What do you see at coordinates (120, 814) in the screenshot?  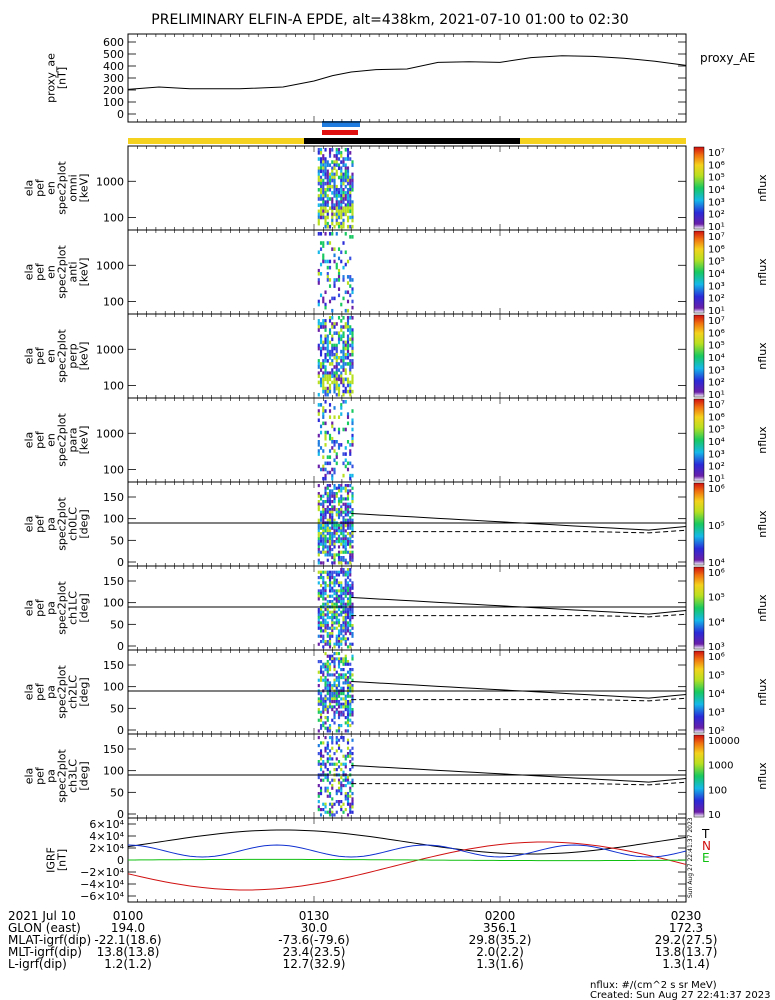 I see `y-tick-label: 0` at bounding box center [120, 814].